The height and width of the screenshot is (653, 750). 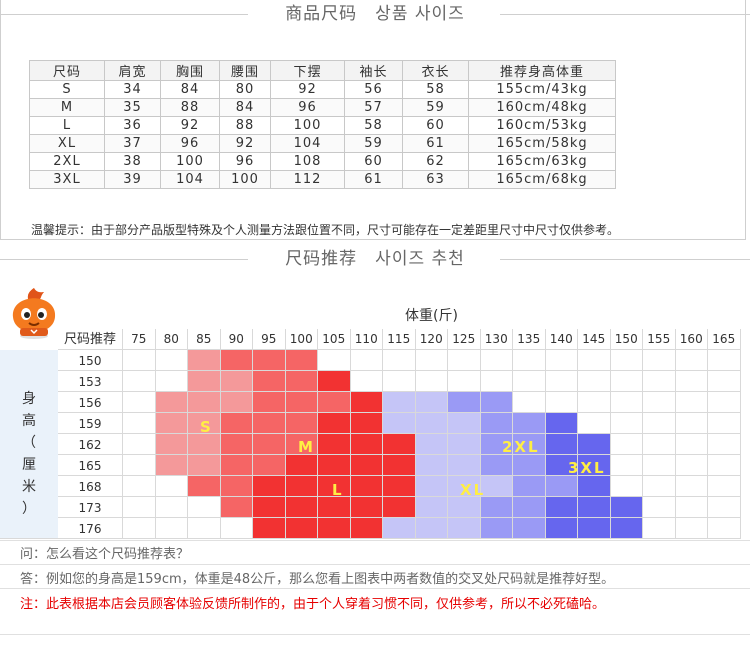 I want to click on table-cell: 108, so click(x=307, y=161).